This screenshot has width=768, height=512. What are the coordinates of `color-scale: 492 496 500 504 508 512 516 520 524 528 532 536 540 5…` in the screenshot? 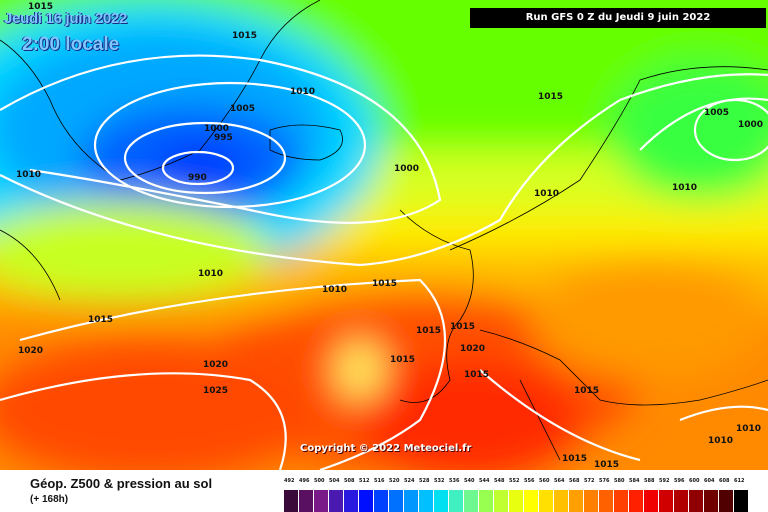 It's located at (518, 495).